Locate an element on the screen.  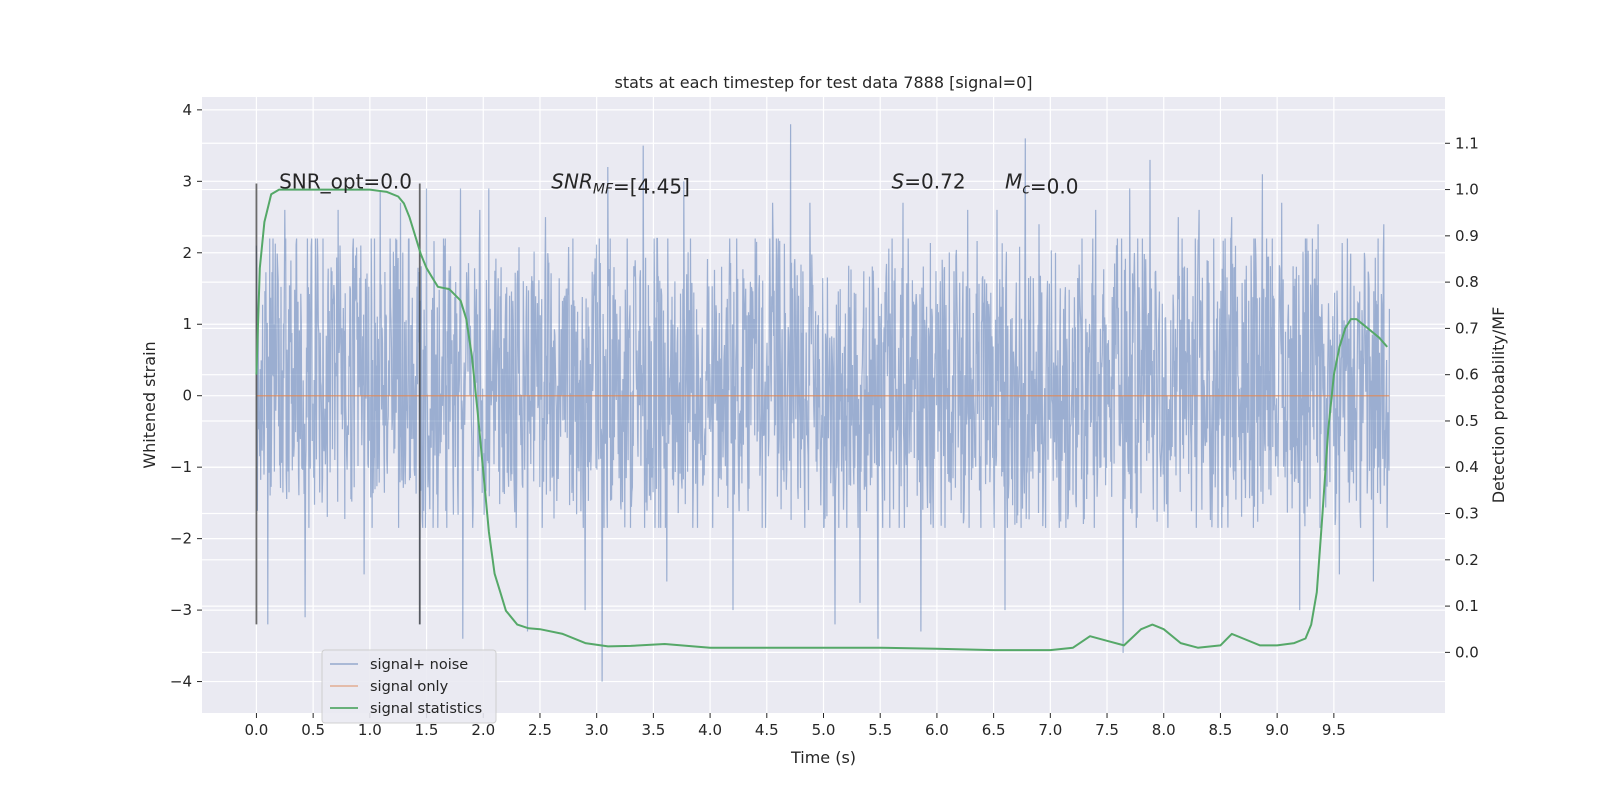
x-tick-label-3: 1.5 is located at coordinates (427, 730).